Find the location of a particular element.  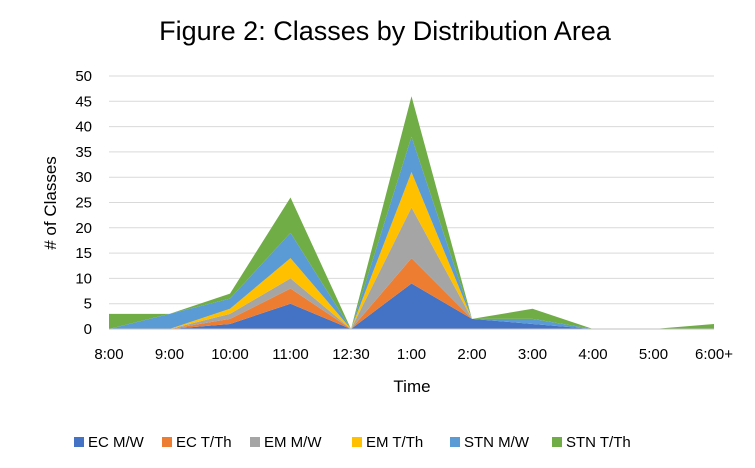

legend-item-em-m-w: EM M/W is located at coordinates (286, 442).